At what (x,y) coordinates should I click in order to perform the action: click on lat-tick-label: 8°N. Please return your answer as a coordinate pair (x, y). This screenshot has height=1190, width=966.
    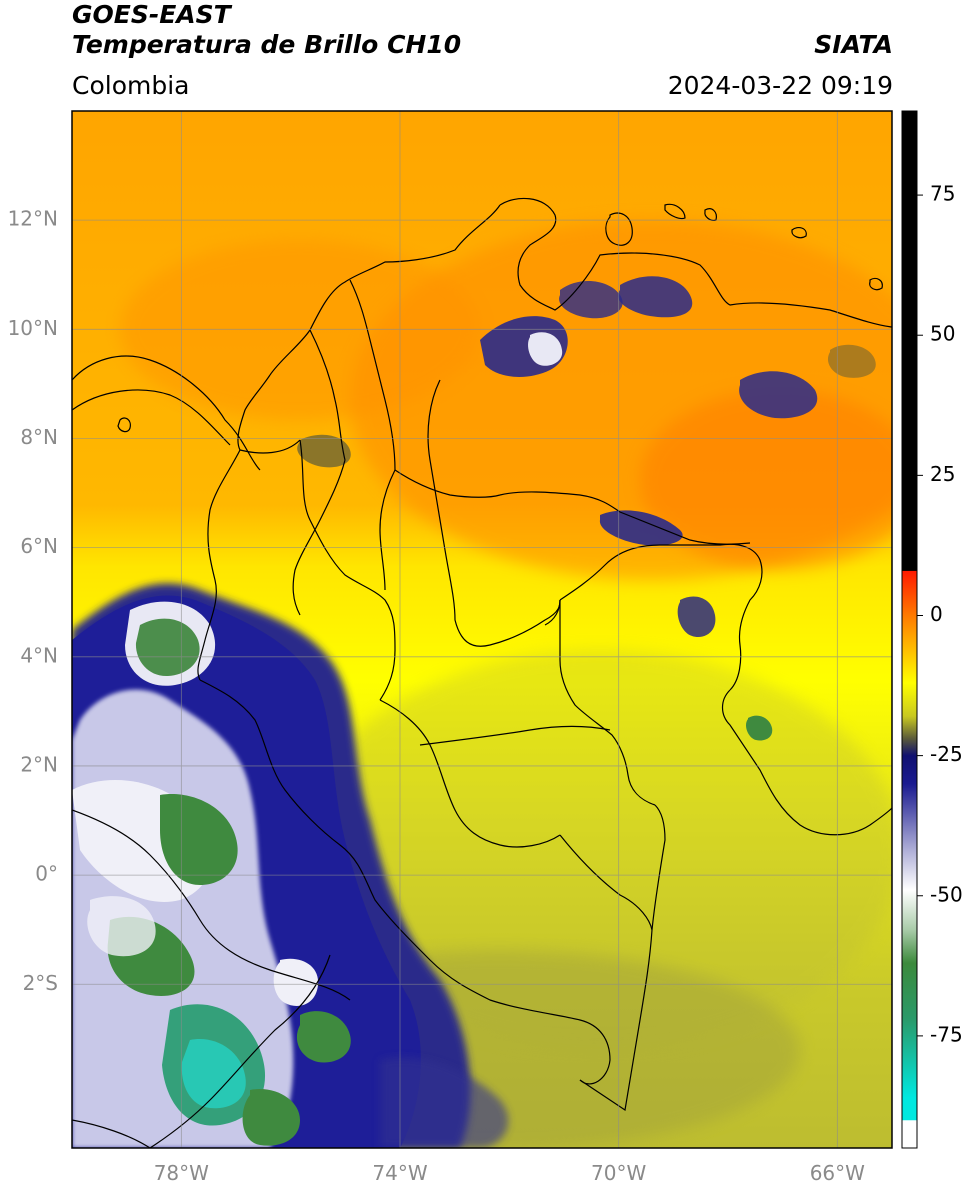
    Looking at the image, I should click on (39, 437).